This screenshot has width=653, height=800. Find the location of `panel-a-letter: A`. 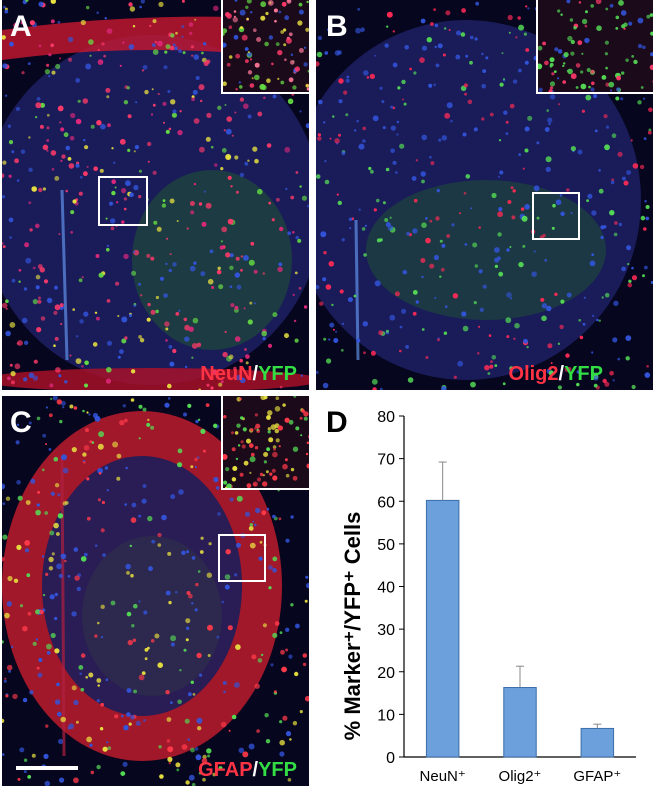

panel-a-letter: A is located at coordinates (21, 26).